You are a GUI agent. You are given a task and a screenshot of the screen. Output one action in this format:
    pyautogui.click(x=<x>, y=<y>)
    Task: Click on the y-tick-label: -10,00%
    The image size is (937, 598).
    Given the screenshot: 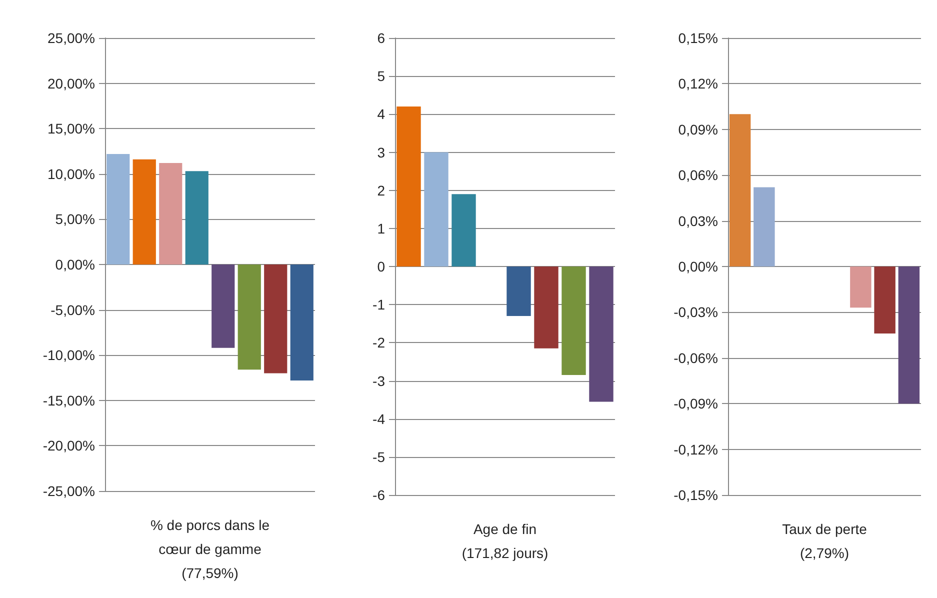 What is the action you would take?
    pyautogui.click(x=68, y=355)
    